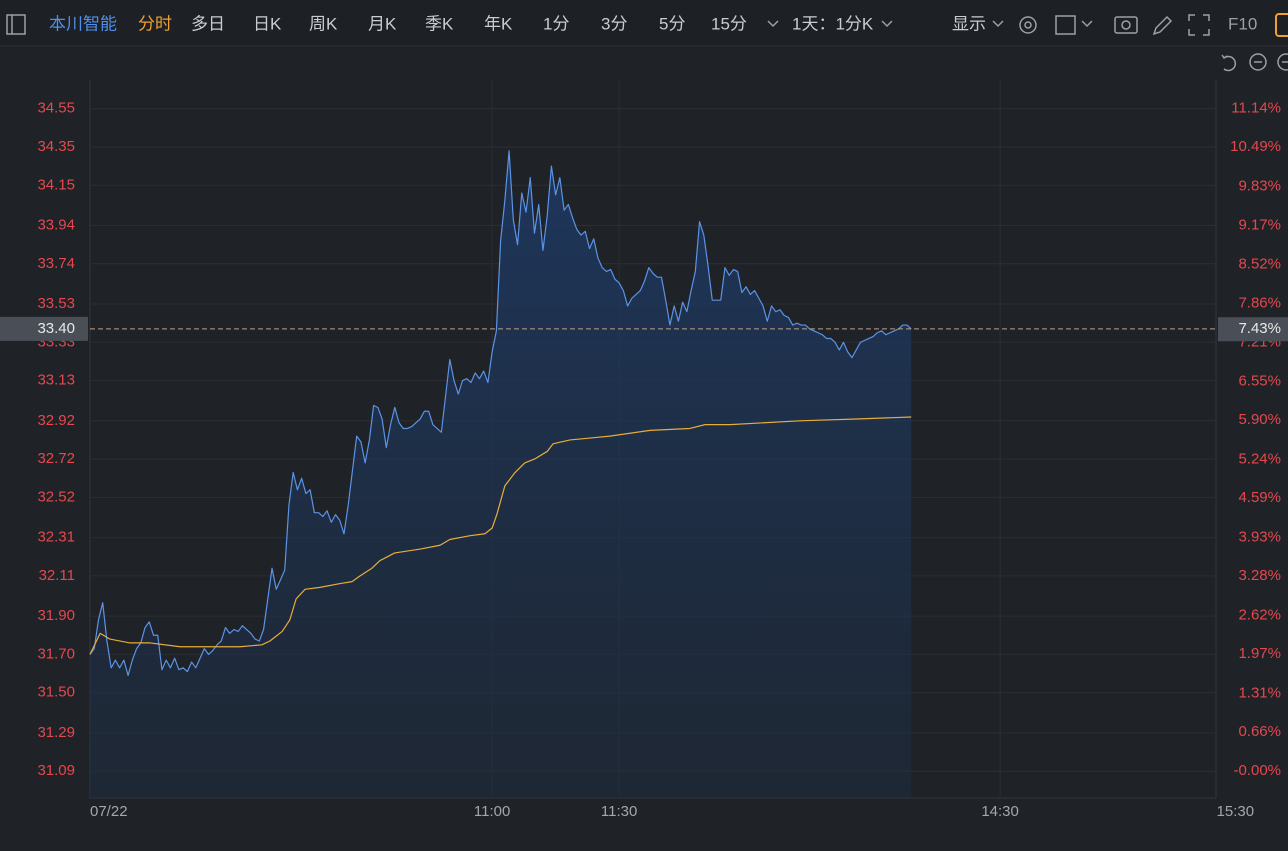  I want to click on x-tick-label: 07/22, so click(109, 811).